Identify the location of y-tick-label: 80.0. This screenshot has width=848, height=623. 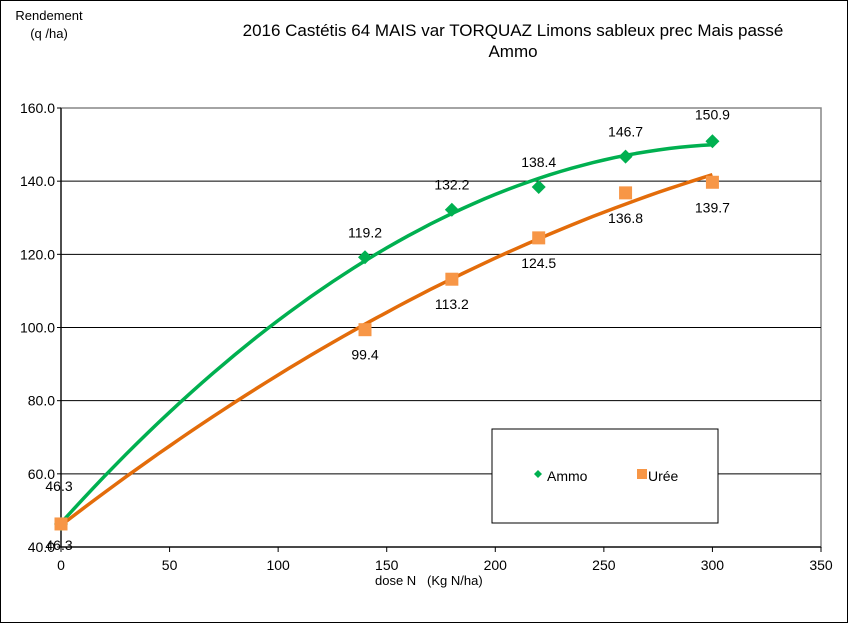
(41, 401).